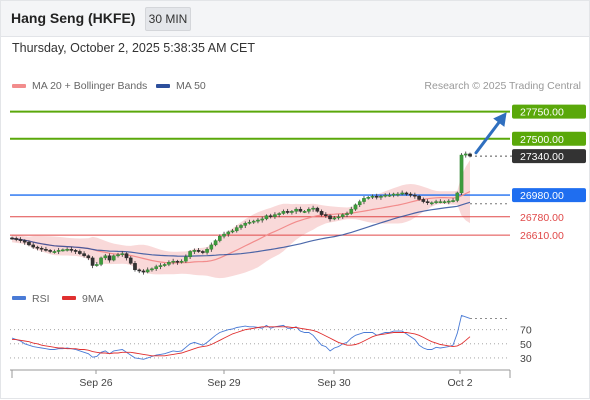 The image size is (590, 400). Describe the element at coordinates (241, 227) in the screenshot. I see `moving-averages` at that location.